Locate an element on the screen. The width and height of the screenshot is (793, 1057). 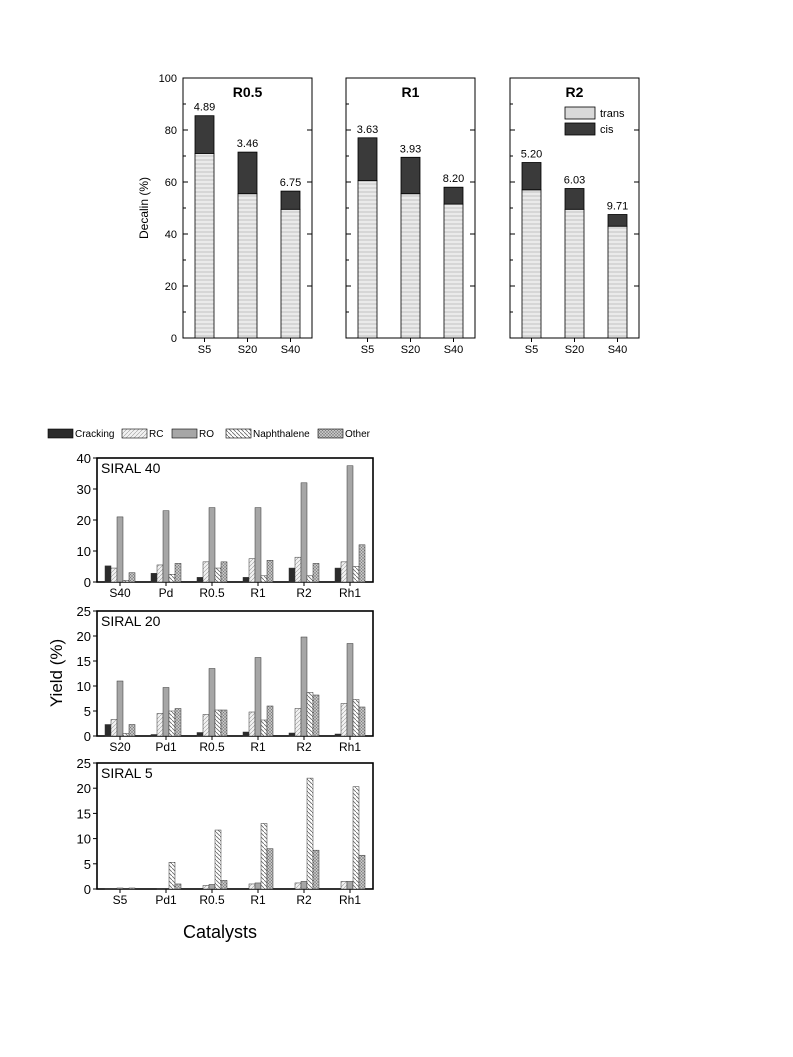
yield-panel-title: SIRAL 5 is located at coordinates (127, 773).